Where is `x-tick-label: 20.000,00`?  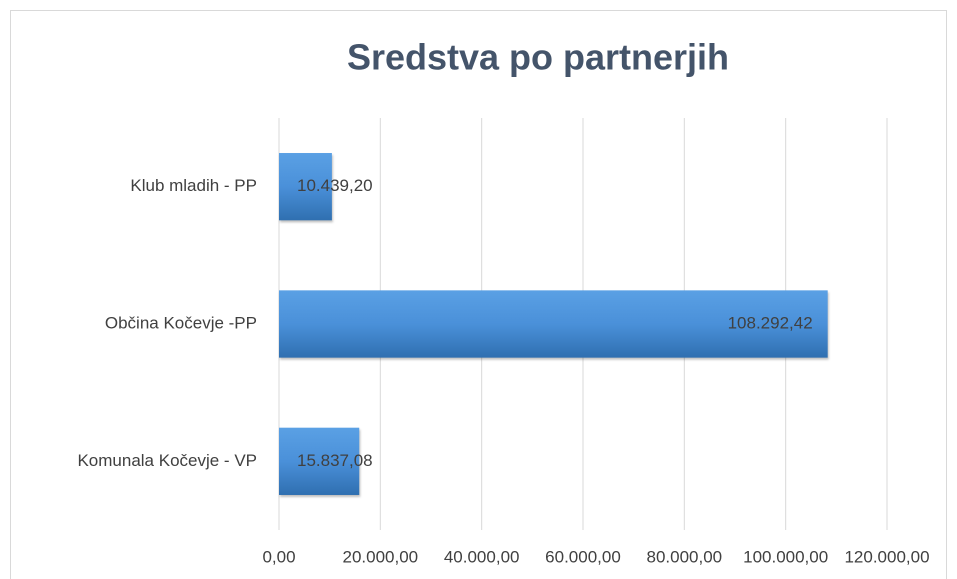 x-tick-label: 20.000,00 is located at coordinates (381, 556).